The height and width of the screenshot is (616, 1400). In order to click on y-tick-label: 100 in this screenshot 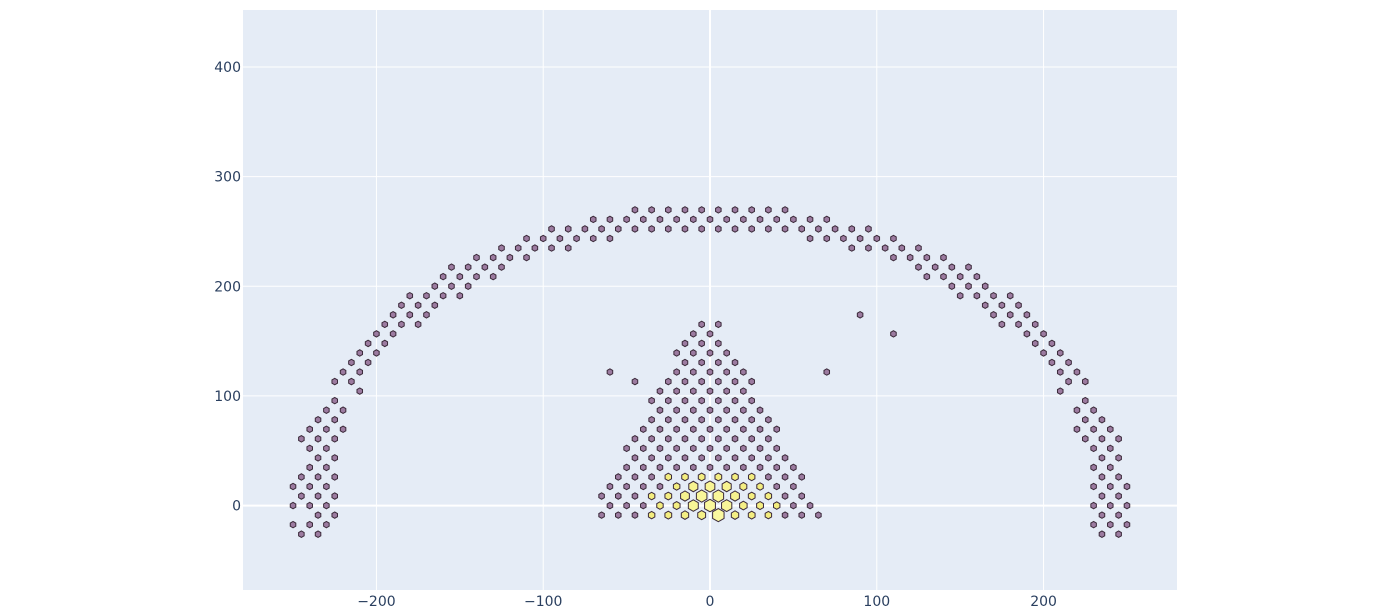, I will do `click(227, 397)`.